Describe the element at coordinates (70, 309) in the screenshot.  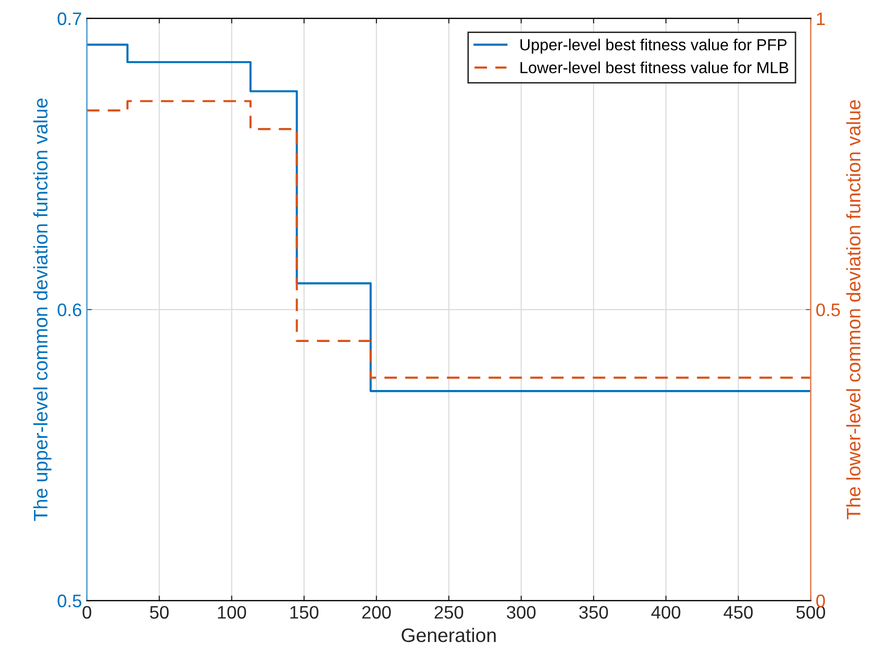
I see `y-tick-label: 0.6` at that location.